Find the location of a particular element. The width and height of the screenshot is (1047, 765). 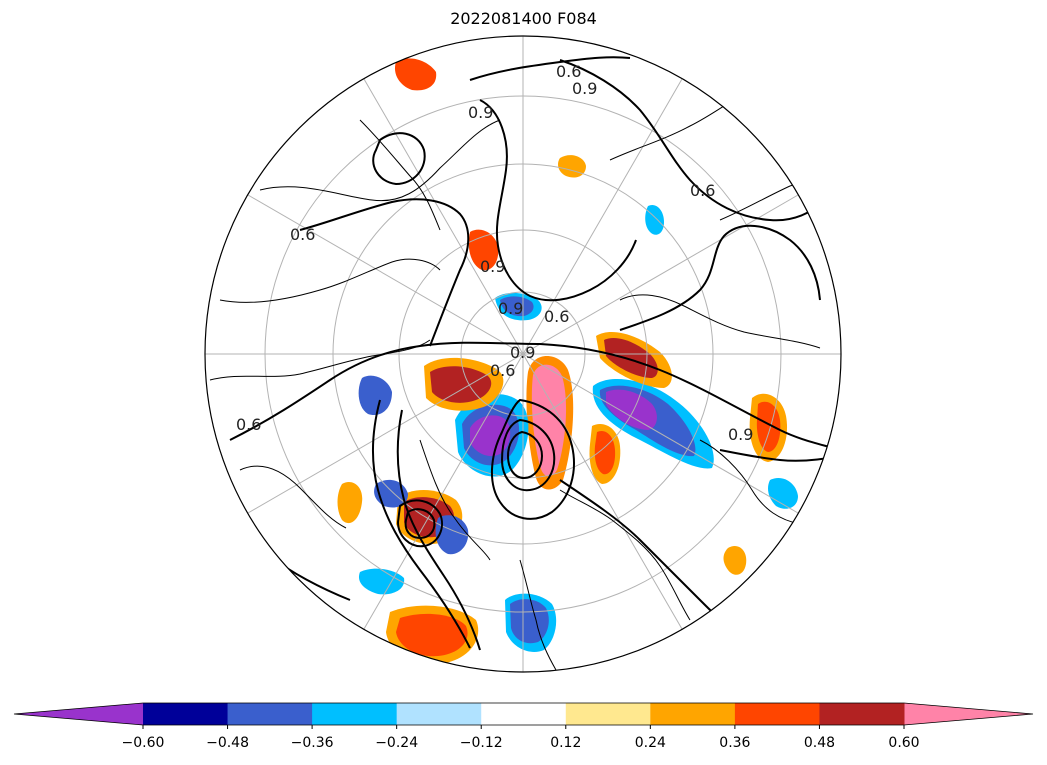

colorbar-tick-label: 0.24 is located at coordinates (650, 743).